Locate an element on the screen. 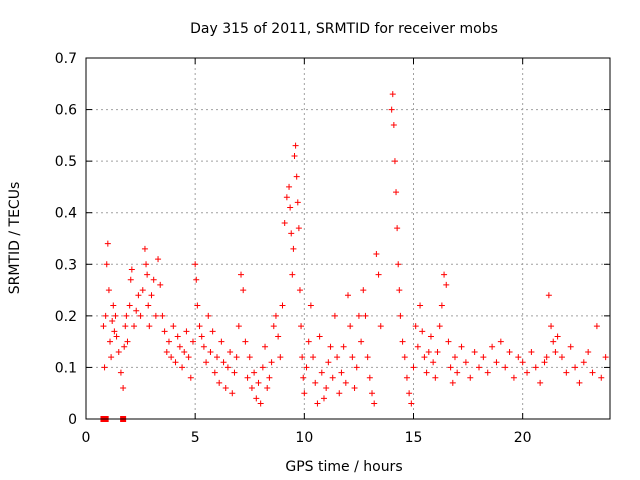 This screenshot has height=480, width=640. y-axis-label: SRMTID / TECUs is located at coordinates (15, 238).